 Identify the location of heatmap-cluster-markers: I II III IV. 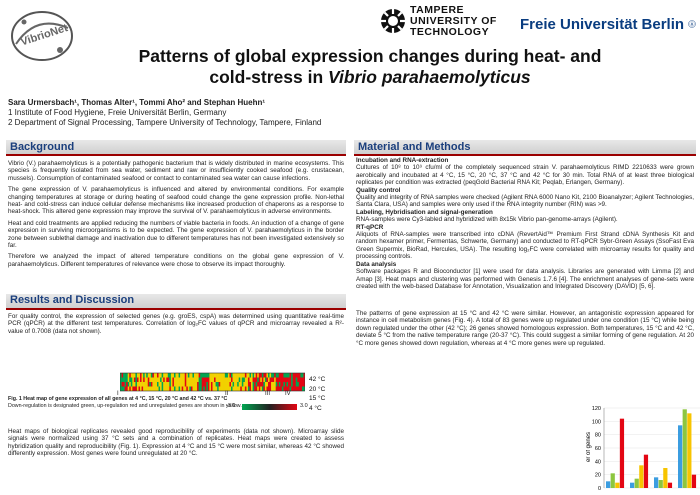
(215, 396).